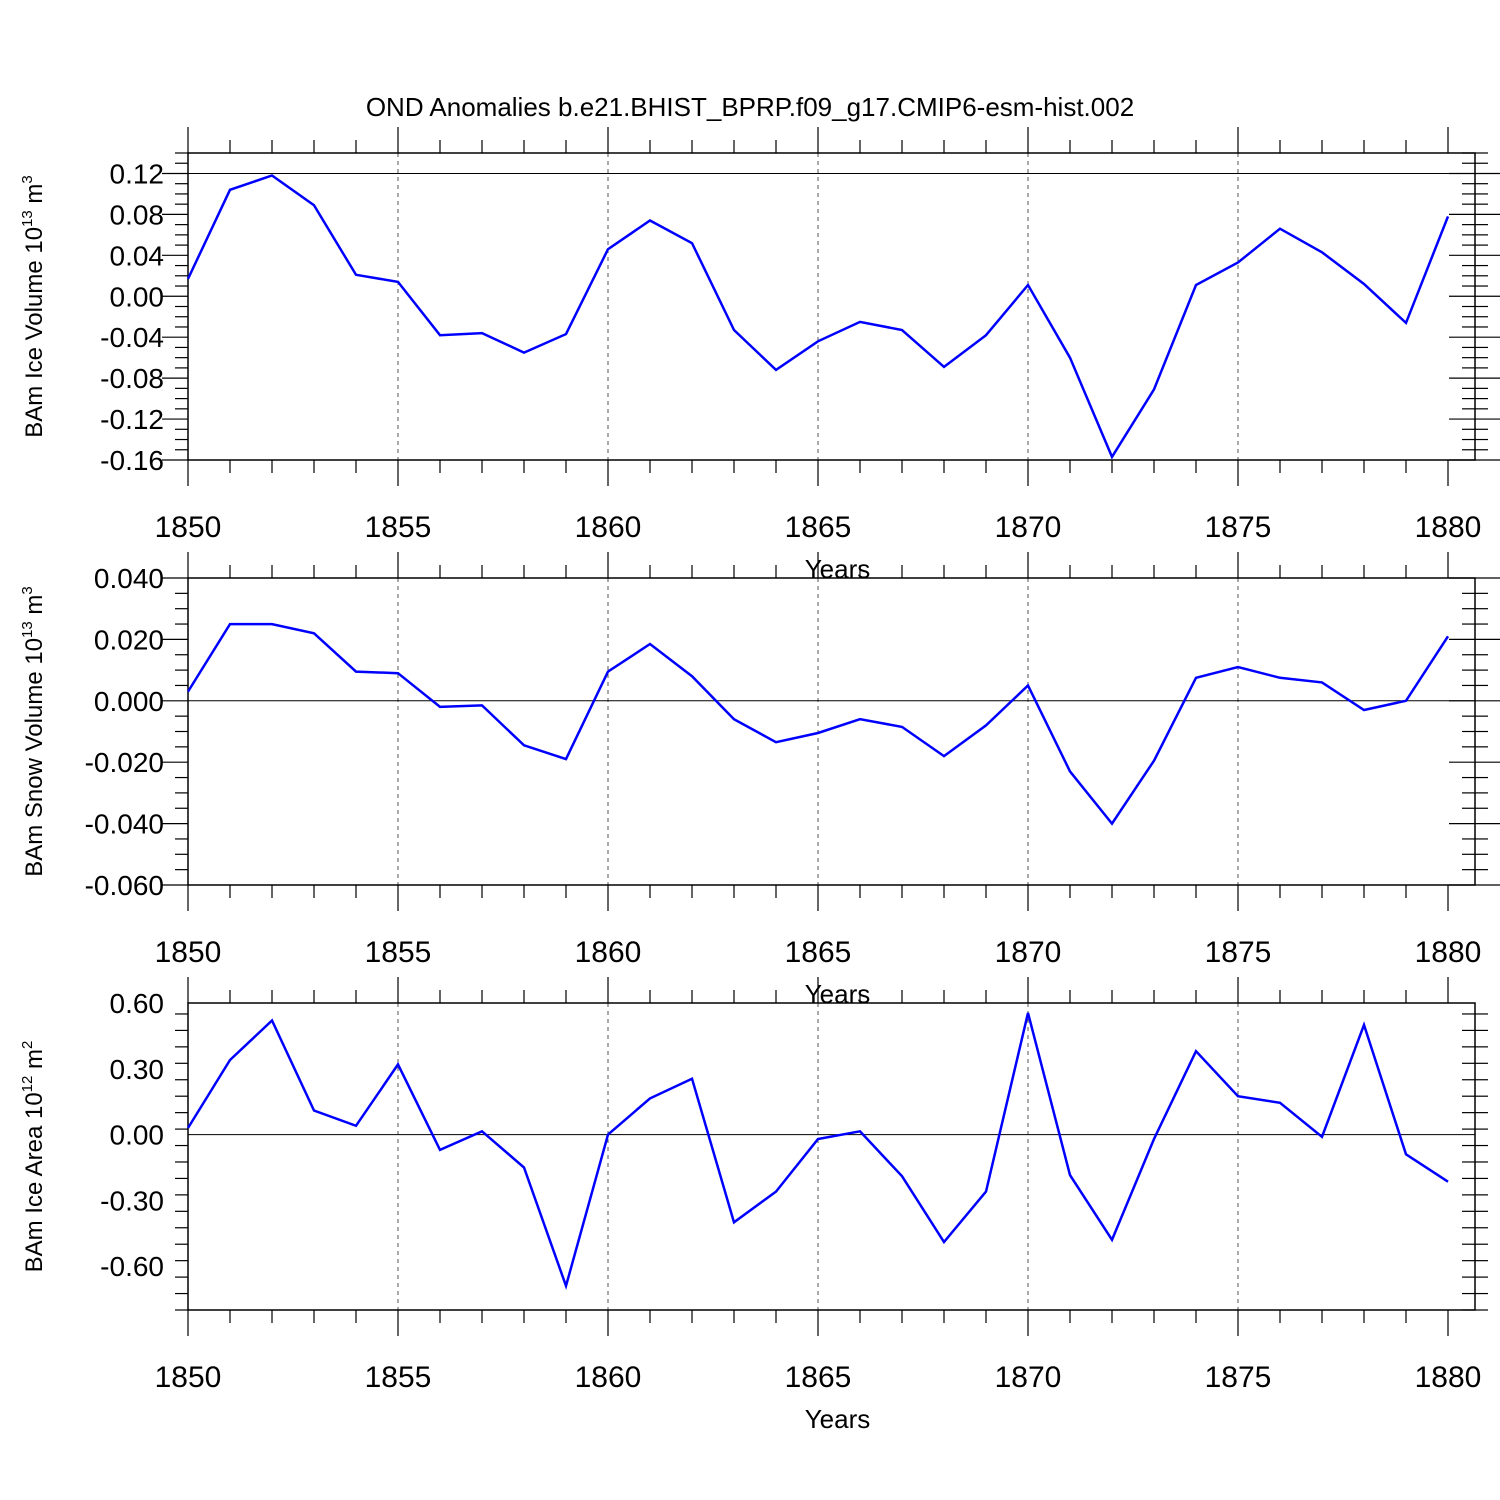 The width and height of the screenshot is (1500, 1500). Describe the element at coordinates (137, 255) in the screenshot. I see `y-tick-label: 0.04` at that location.